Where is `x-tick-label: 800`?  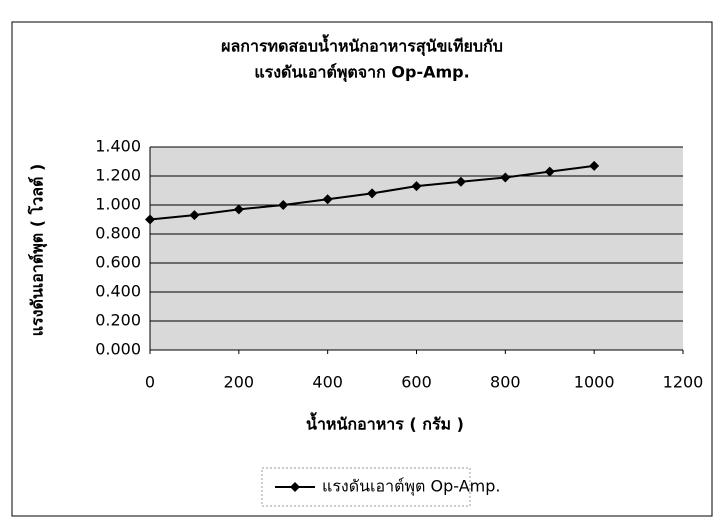 x-tick-label: 800 is located at coordinates (505, 382).